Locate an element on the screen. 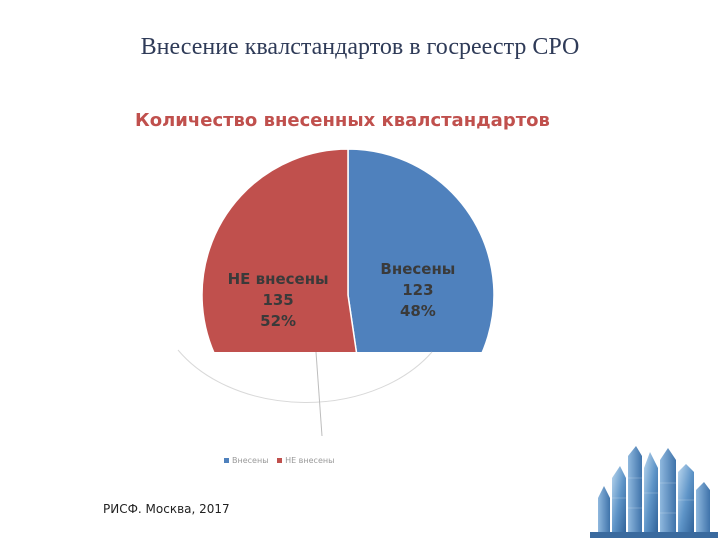  legend-label-1: НЕ внесены is located at coordinates (310, 460).